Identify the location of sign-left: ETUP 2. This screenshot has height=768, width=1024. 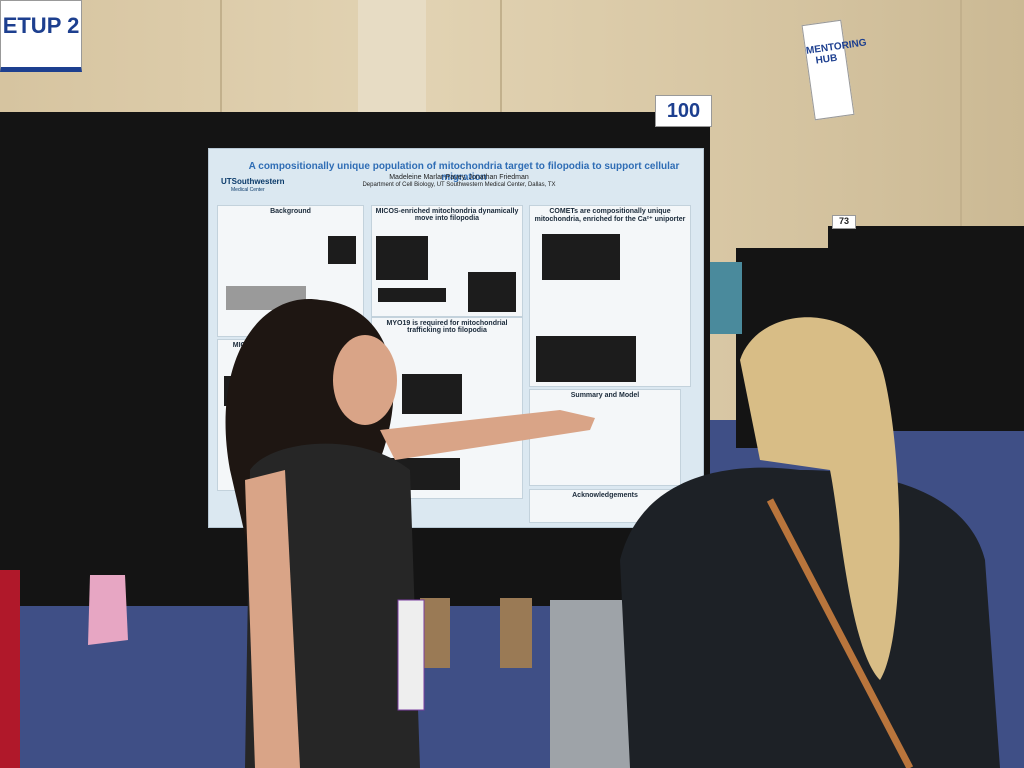
(41, 36).